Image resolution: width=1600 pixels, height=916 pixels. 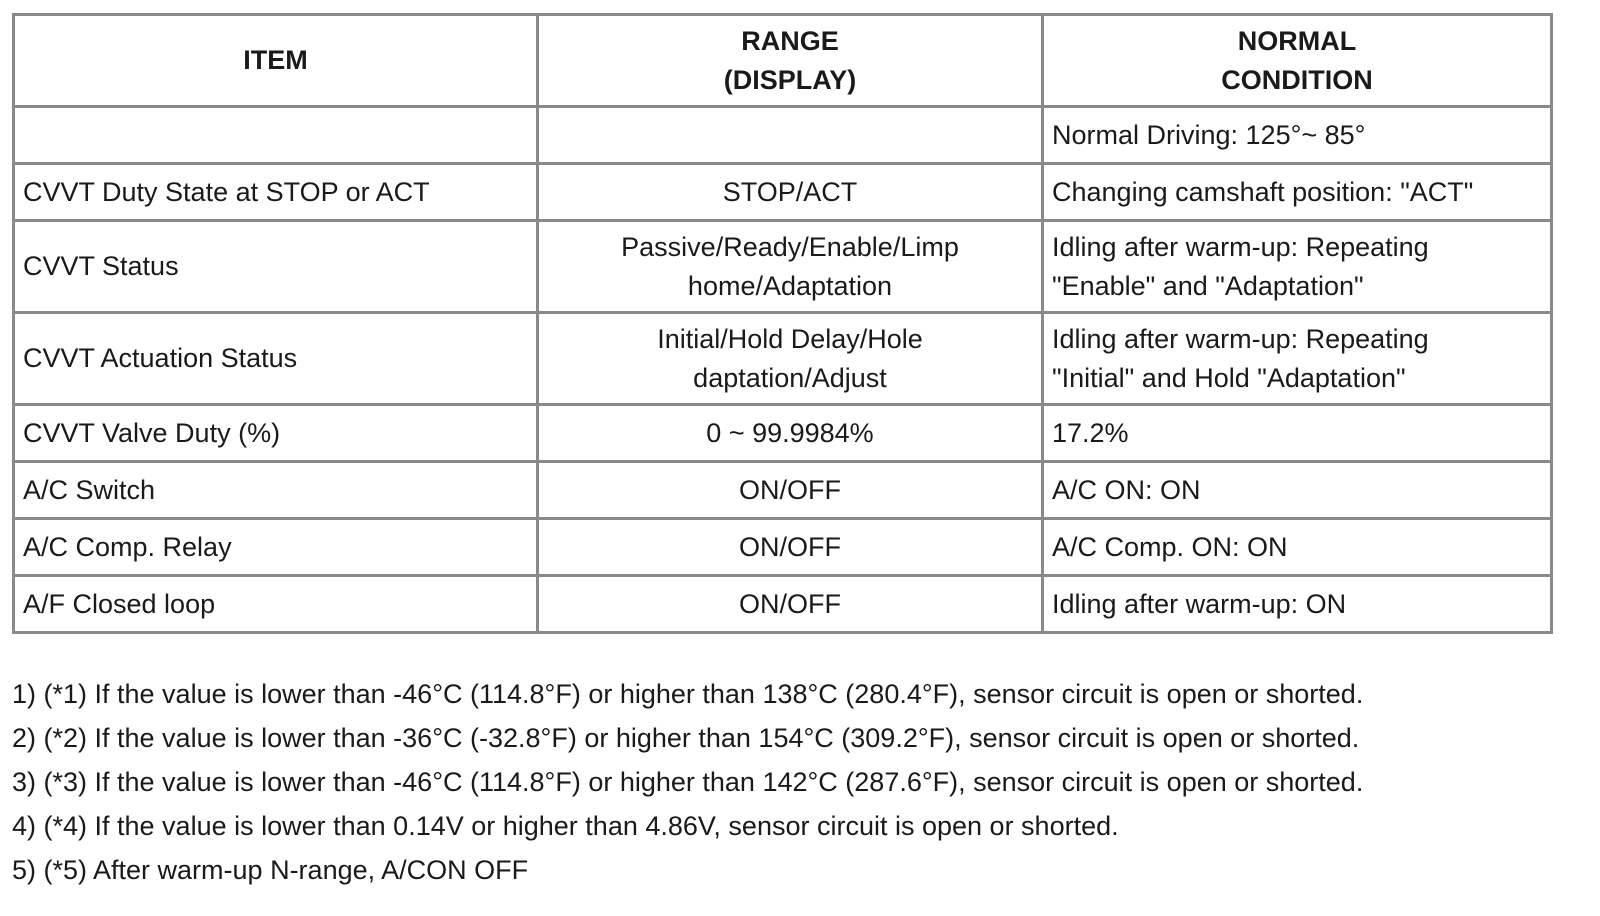 I want to click on cell-normal: Changing camshaft position: "ACT", so click(x=1297, y=192).